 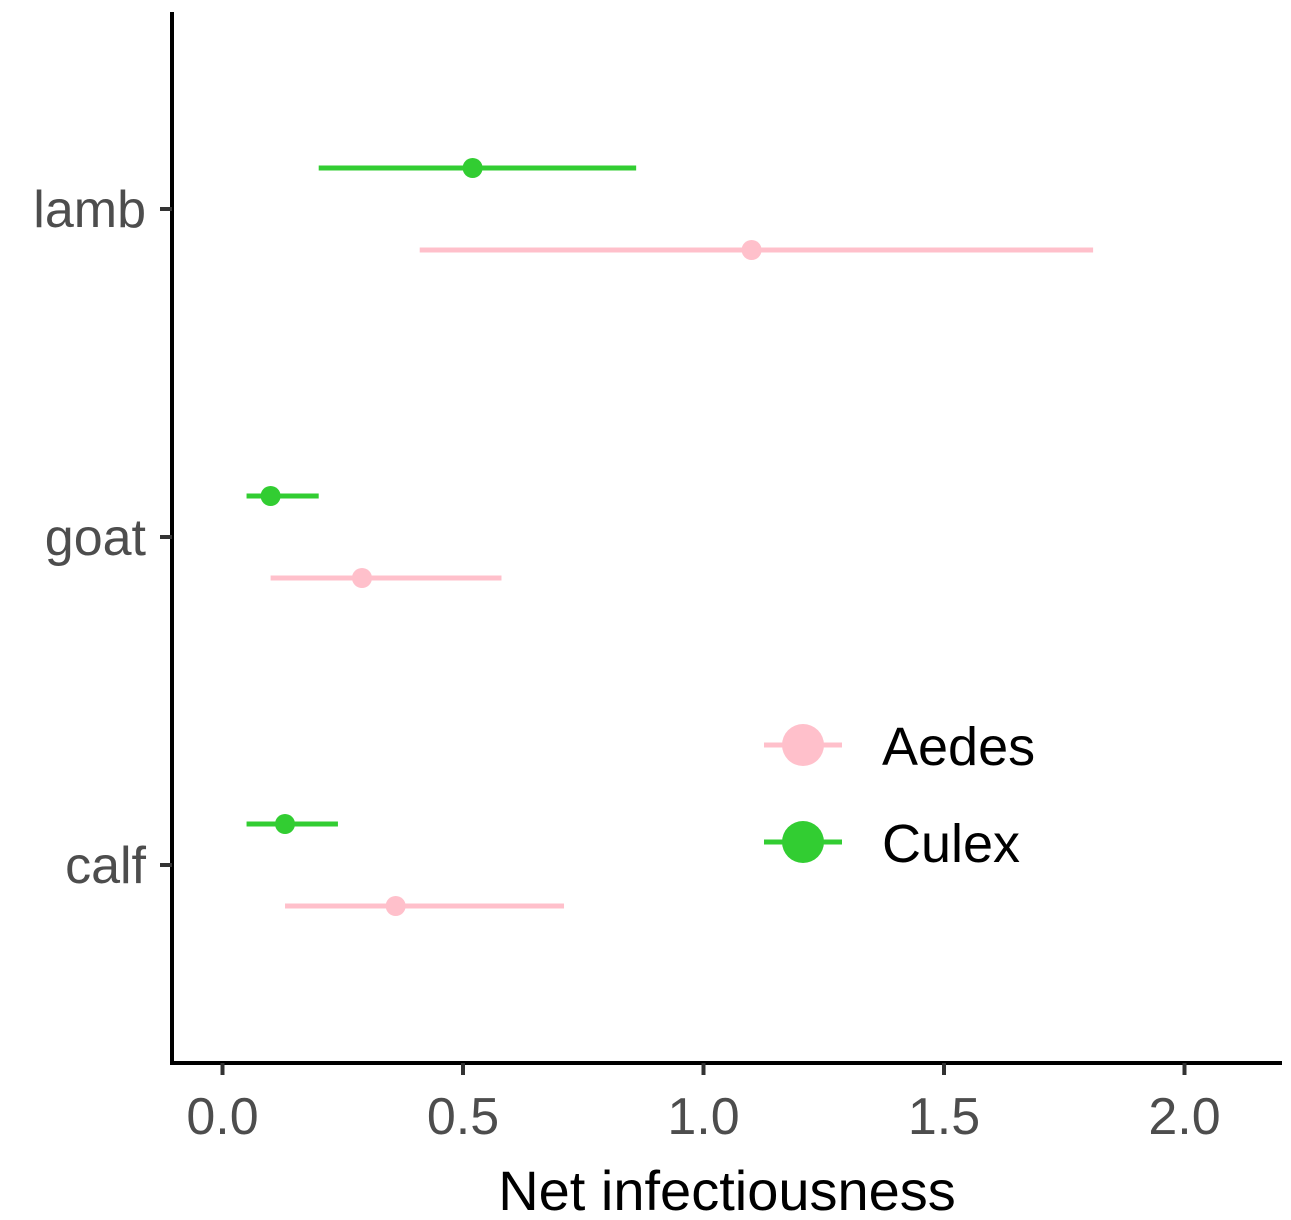 What do you see at coordinates (222, 1117) in the screenshot?
I see `x-tick-label-0: 0.0` at bounding box center [222, 1117].